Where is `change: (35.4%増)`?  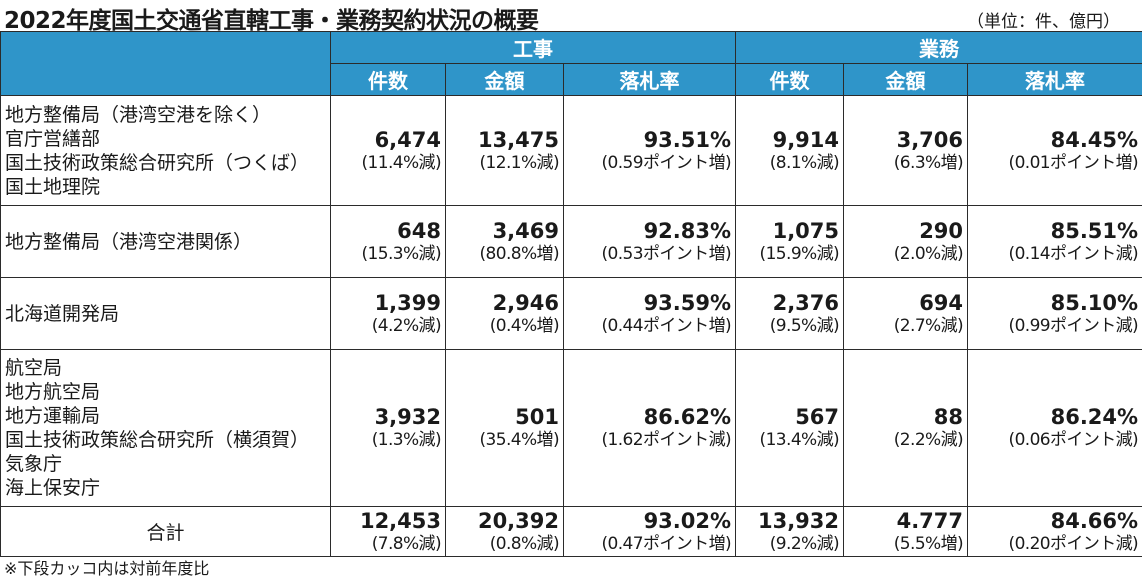
change: (35.4%増) is located at coordinates (502, 440).